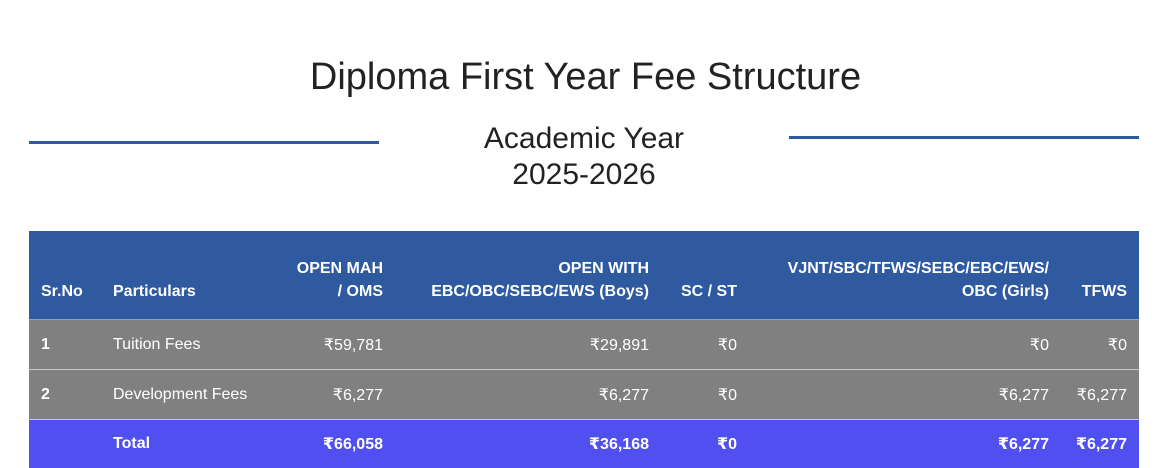 This screenshot has width=1171, height=468. What do you see at coordinates (528, 268) in the screenshot?
I see `header-open-with-line1: OPEN WITH` at bounding box center [528, 268].